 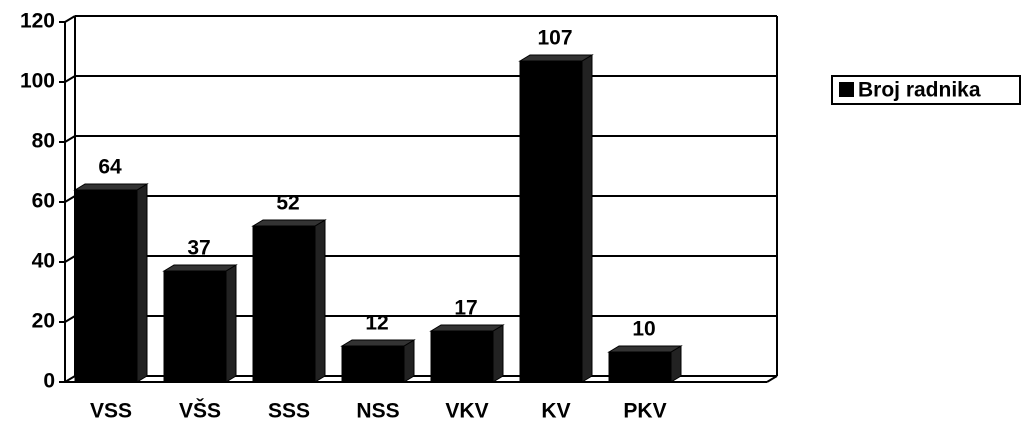 I want to click on legend-box, so click(x=926, y=90).